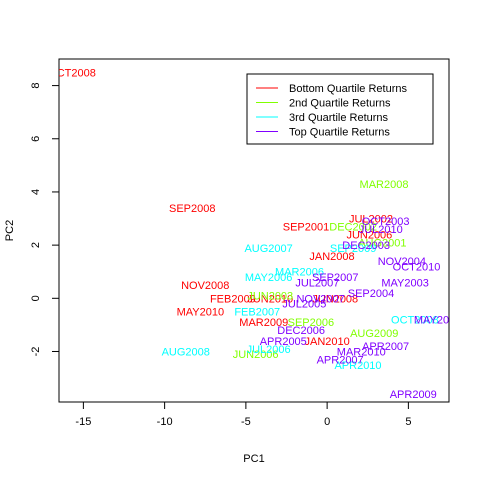  What do you see at coordinates (382, 243) in the screenshot?
I see `point-label: AUG2001` at bounding box center [382, 243].